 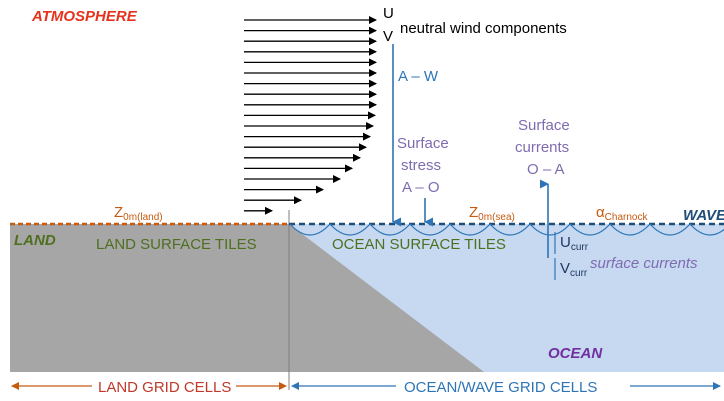 What do you see at coordinates (421, 187) in the screenshot?
I see `surface-stress-line3: A – O` at bounding box center [421, 187].